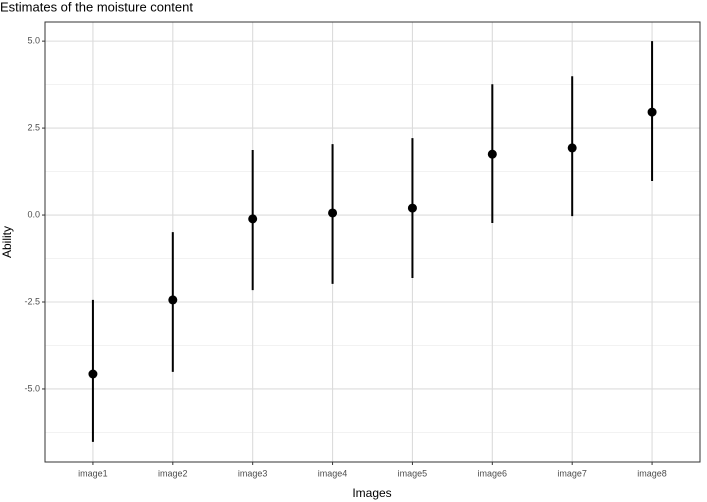 The image size is (707, 502). What do you see at coordinates (33, 127) in the screenshot?
I see `y-tick-label: 2.5` at bounding box center [33, 127].